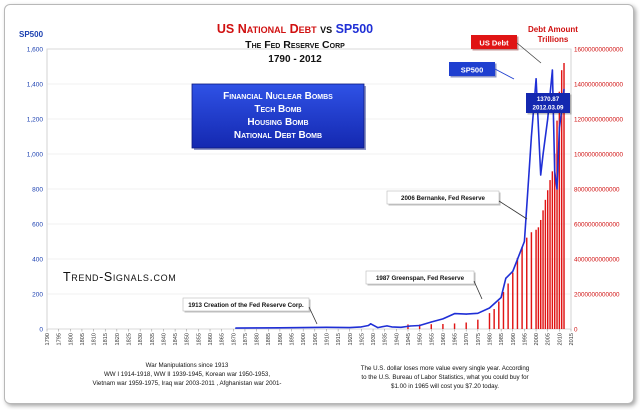 This screenshot has height=410, width=640. I want to click on x-tick-label: 1815, so click(106, 339).